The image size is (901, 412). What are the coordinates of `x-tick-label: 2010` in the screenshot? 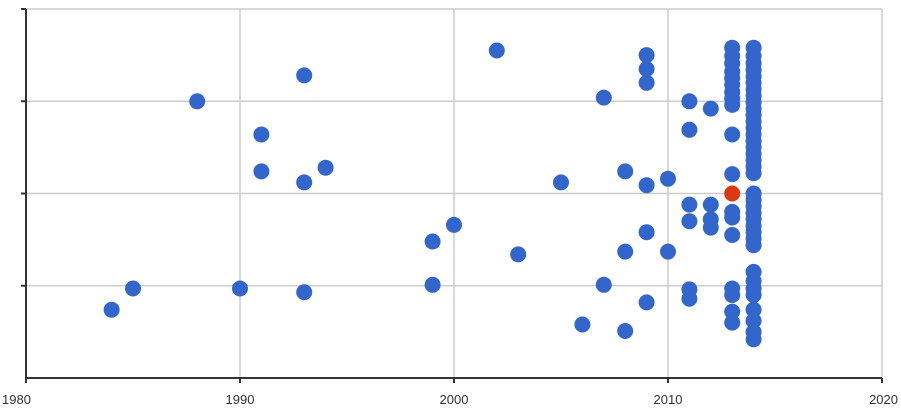 It's located at (668, 399).